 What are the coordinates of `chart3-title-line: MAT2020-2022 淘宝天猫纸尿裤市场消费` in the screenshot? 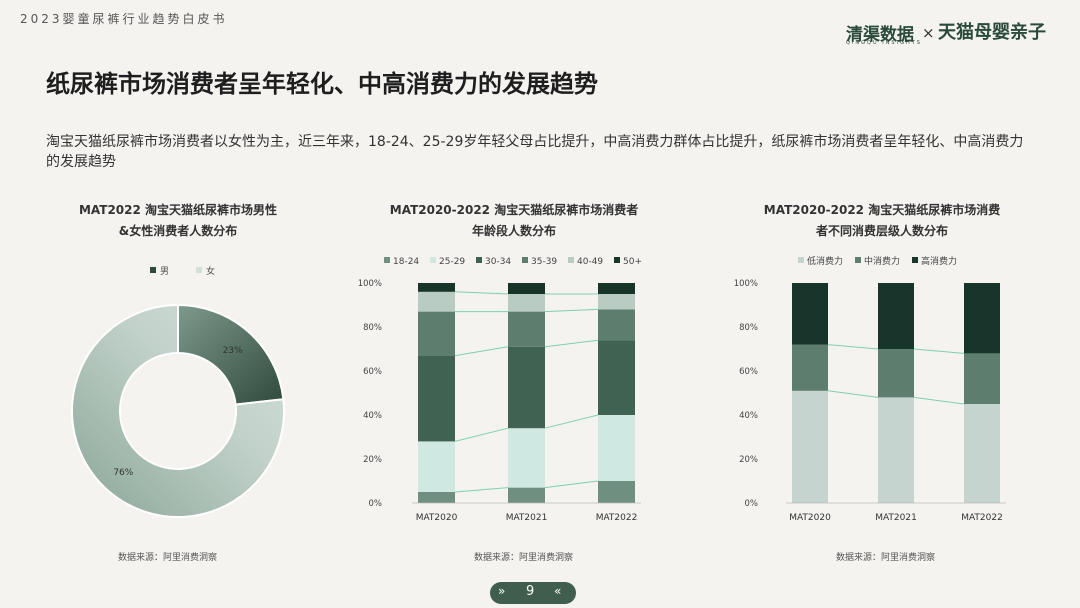 It's located at (882, 209).